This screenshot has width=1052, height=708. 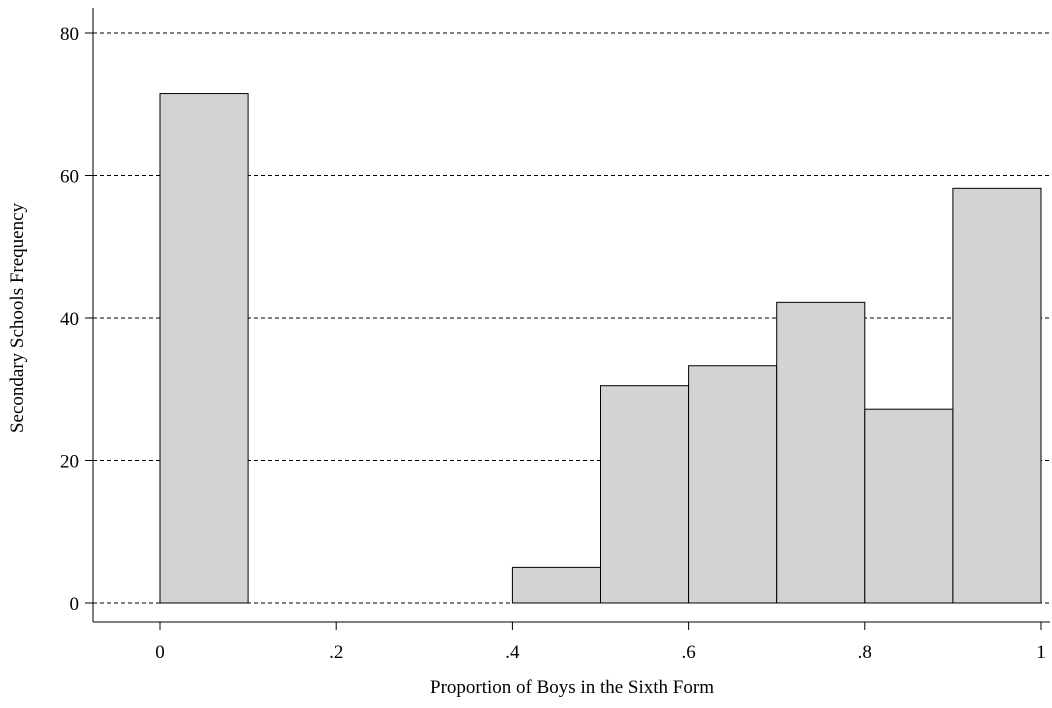 I want to click on x-axis-ticks: 0 .2 .4 .6 .8 1, so click(x=600, y=642).